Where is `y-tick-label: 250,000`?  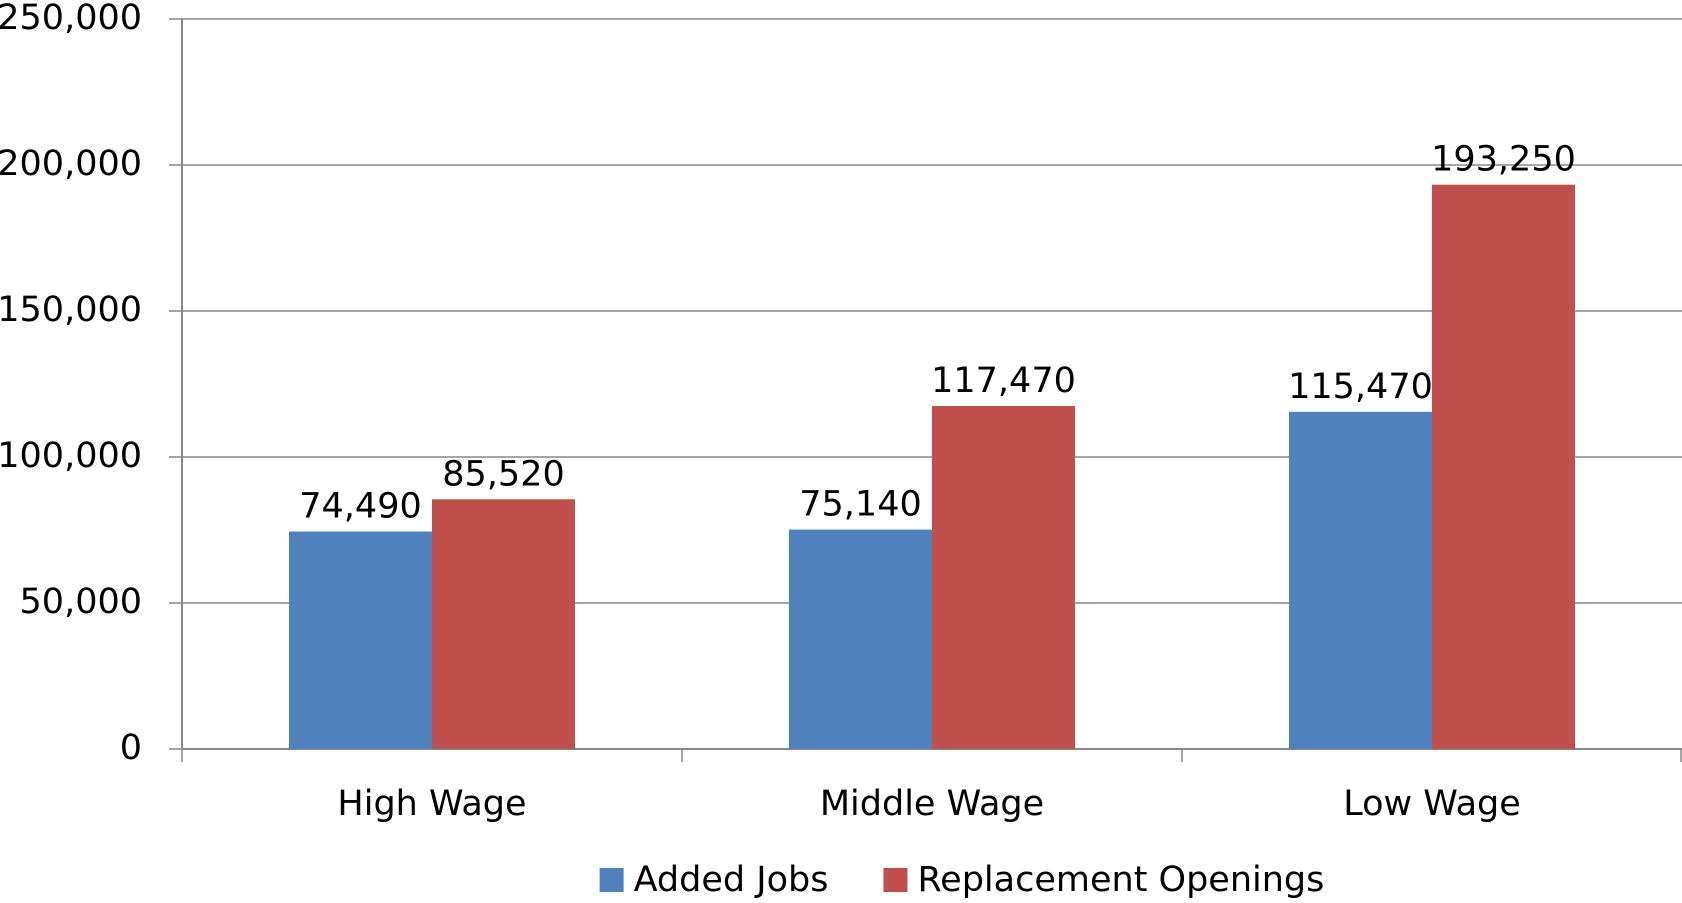
y-tick-label: 250,000 is located at coordinates (71, 19).